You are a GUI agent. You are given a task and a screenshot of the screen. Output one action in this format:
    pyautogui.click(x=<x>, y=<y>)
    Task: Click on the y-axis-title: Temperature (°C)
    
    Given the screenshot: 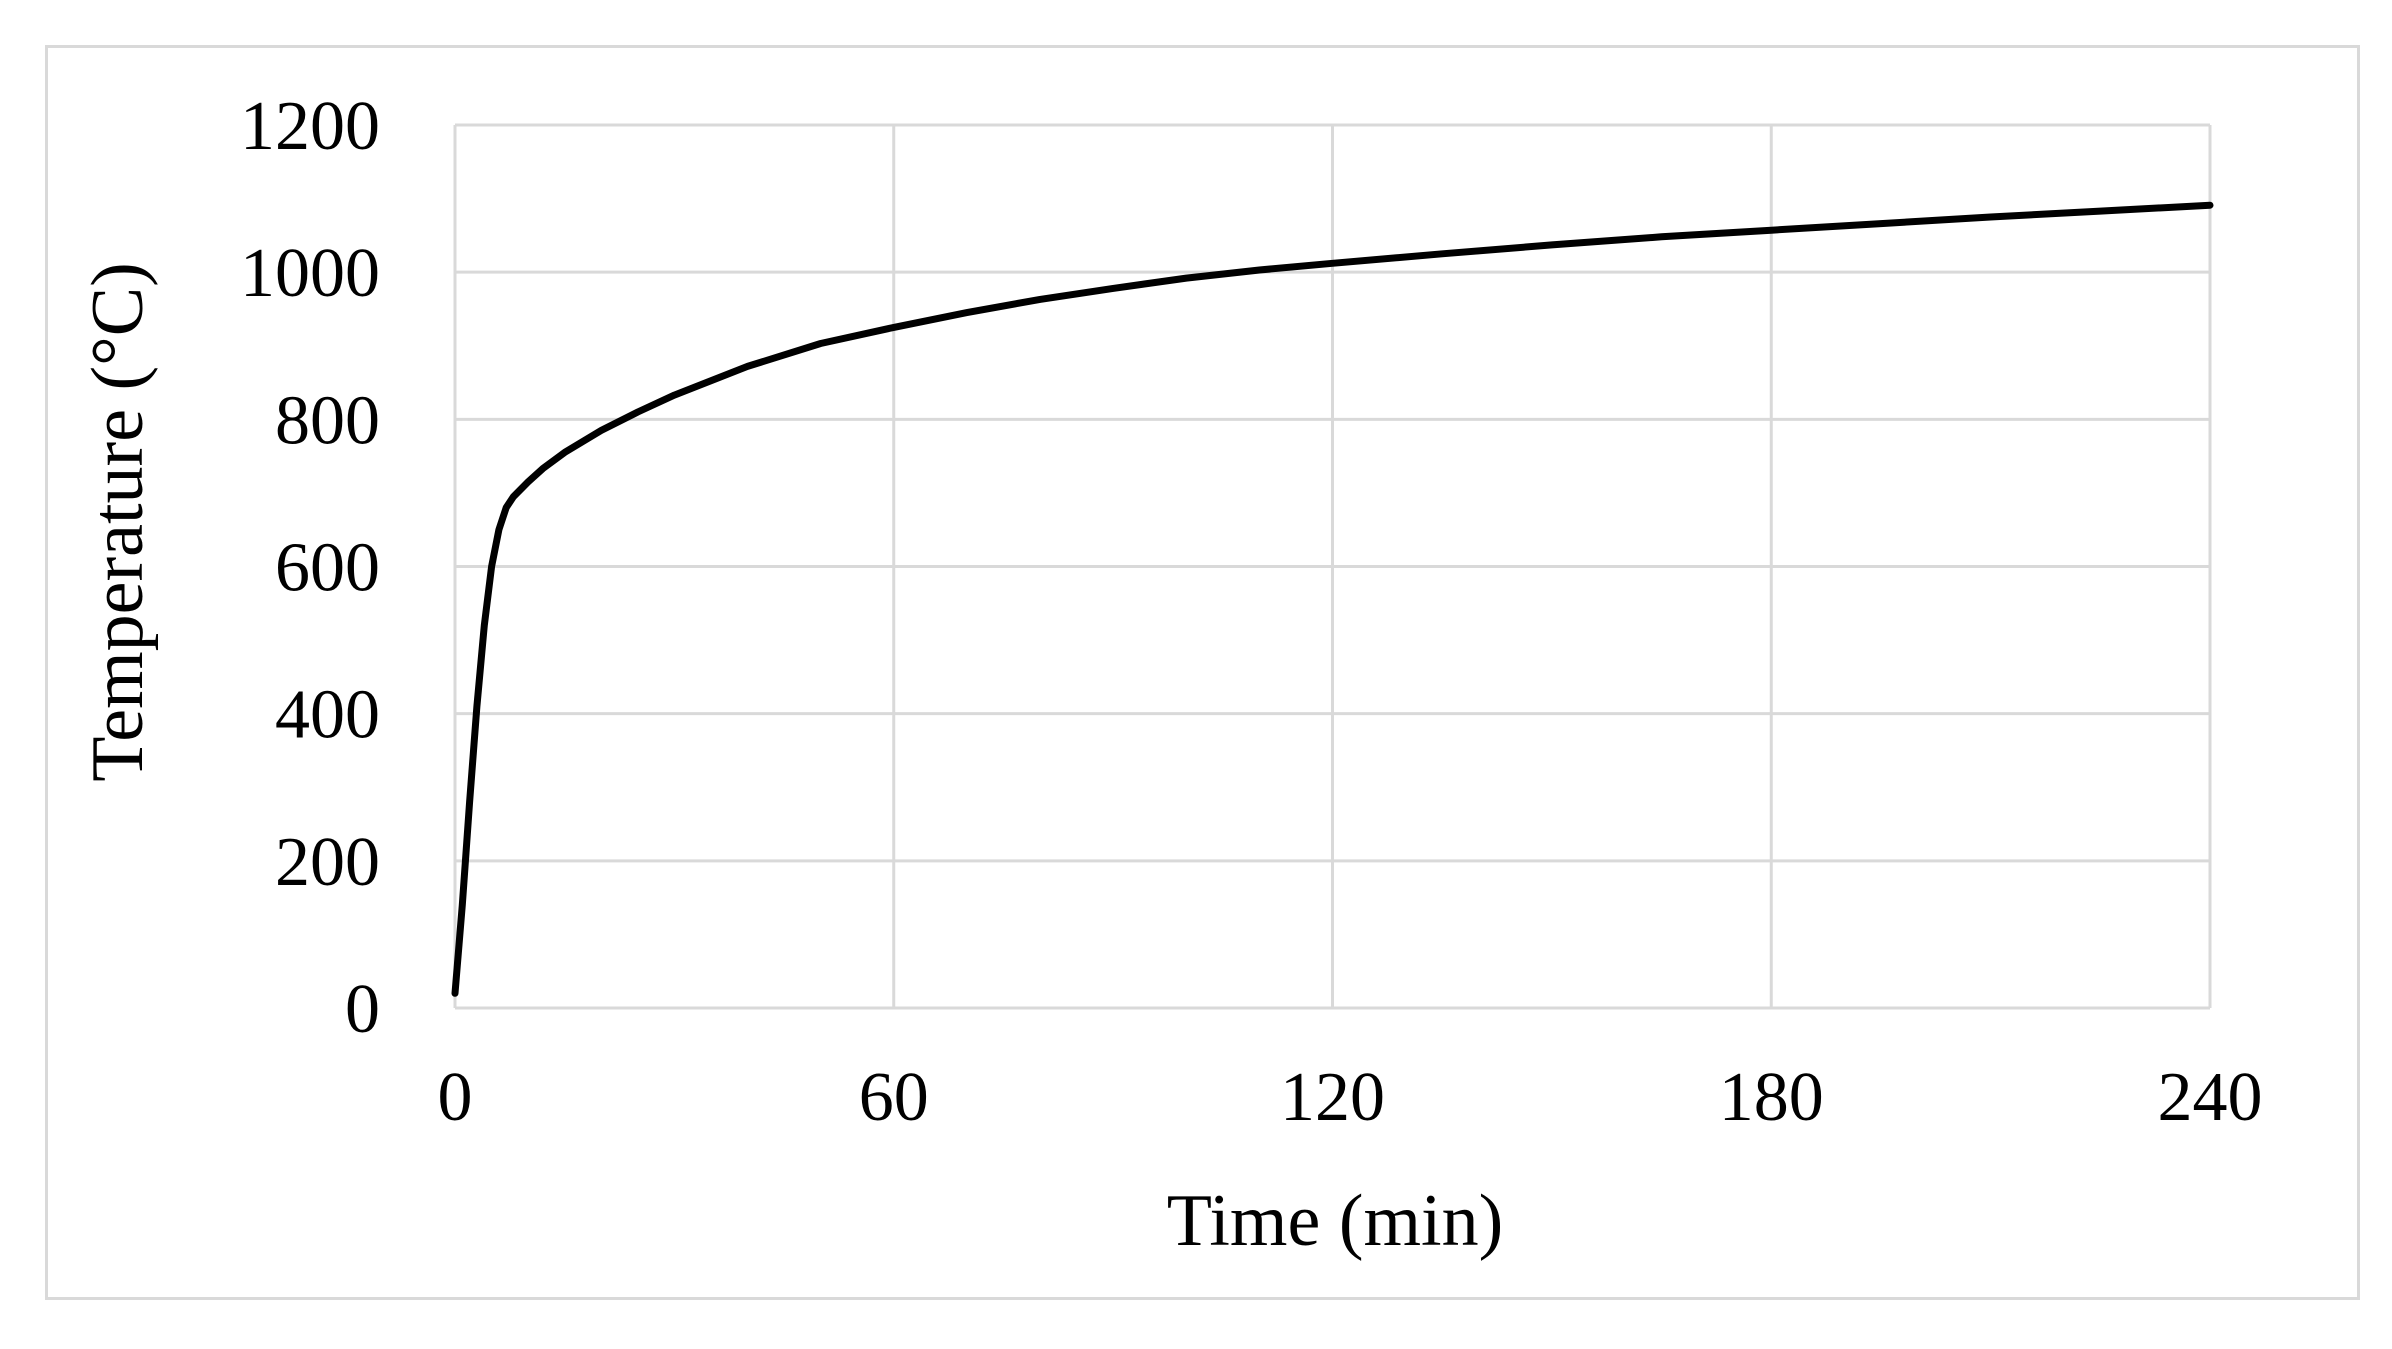 What is the action you would take?
    pyautogui.click(x=118, y=522)
    